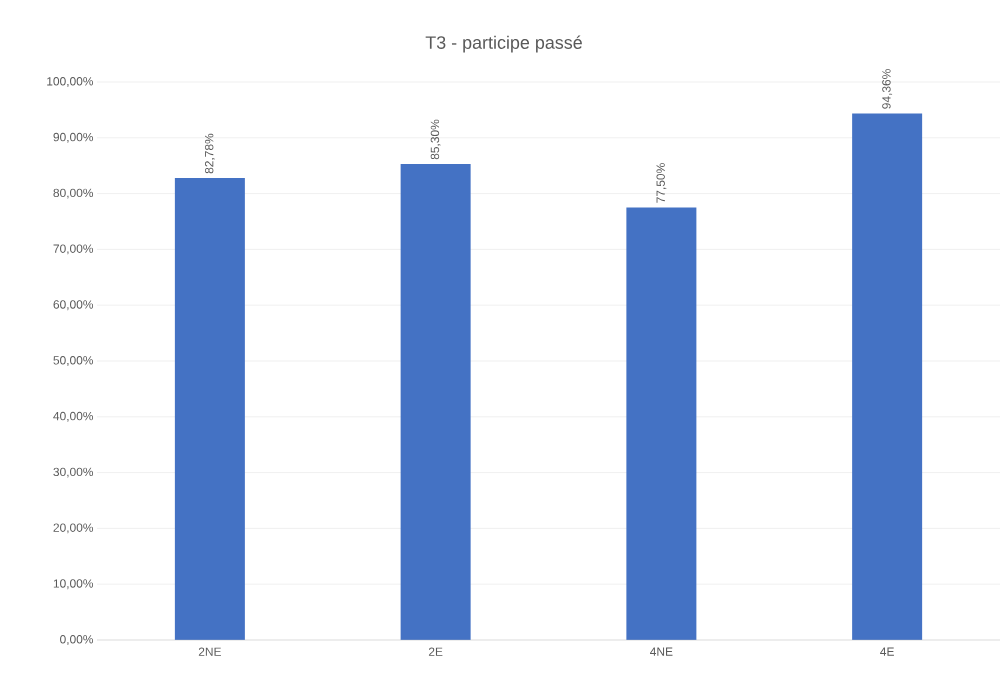 The image size is (1008, 674). What do you see at coordinates (503, 44) in the screenshot?
I see `chart-title: T3 - participe passé` at bounding box center [503, 44].